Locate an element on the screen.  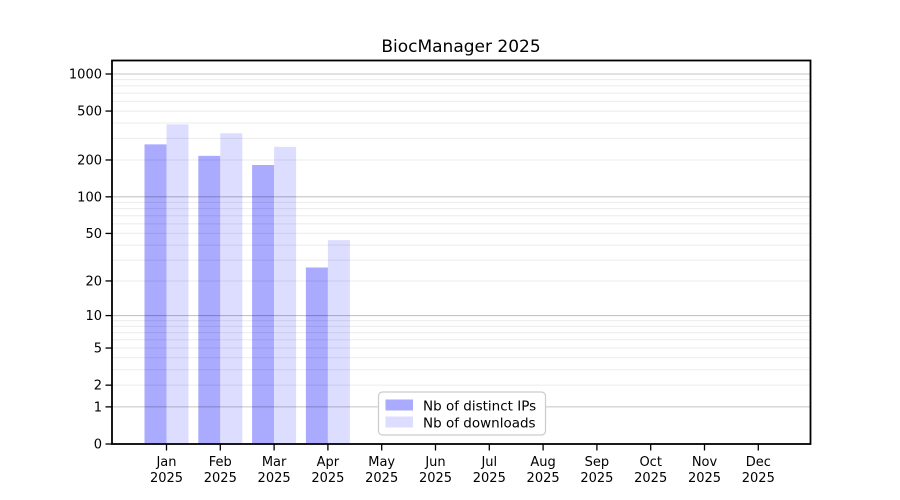
legend-box is located at coordinates (462, 413).